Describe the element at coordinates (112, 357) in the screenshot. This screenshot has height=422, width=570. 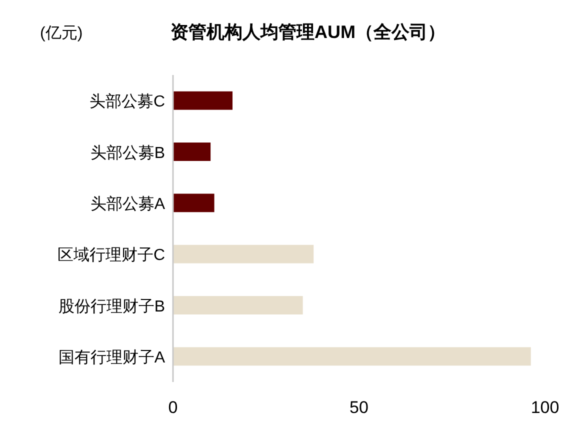
I see `y-tick-label: 国有行理财子A` at that location.